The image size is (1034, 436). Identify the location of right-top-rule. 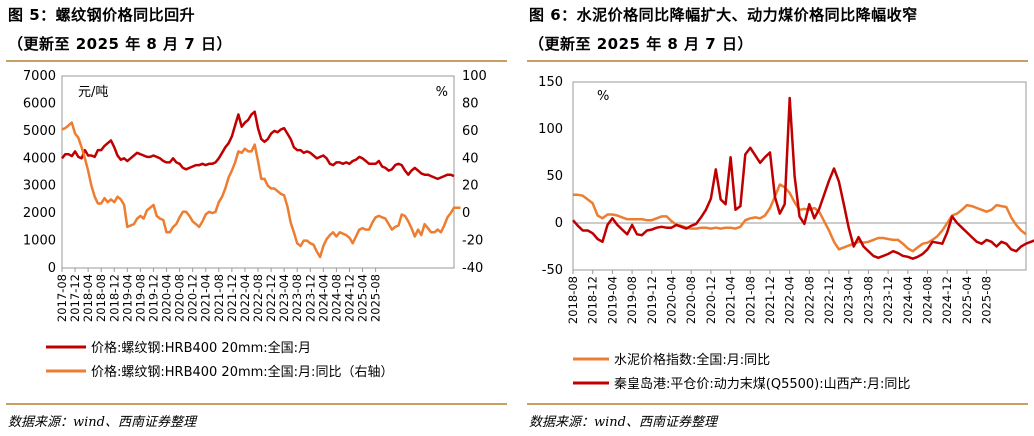
(777, 61).